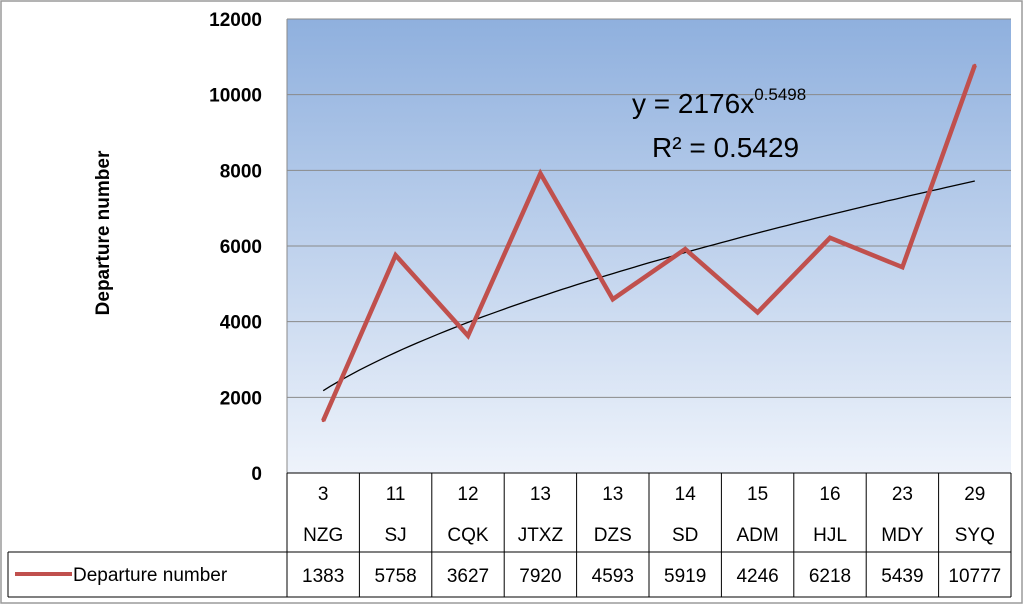 The image size is (1024, 610). What do you see at coordinates (725, 147) in the screenshot?
I see `trendline-r-squared: R² = 0.5429` at bounding box center [725, 147].